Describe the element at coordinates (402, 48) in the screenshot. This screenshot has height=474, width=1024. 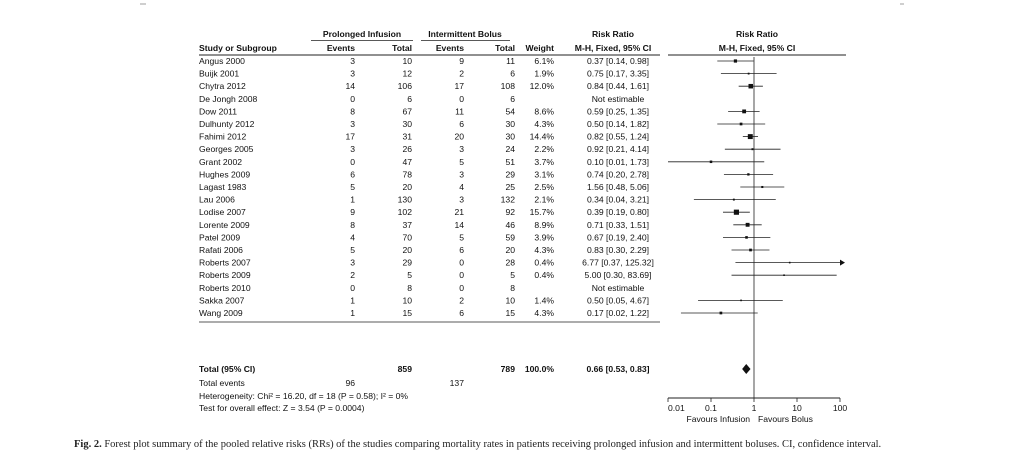
I see `header-total-1: Total` at that location.